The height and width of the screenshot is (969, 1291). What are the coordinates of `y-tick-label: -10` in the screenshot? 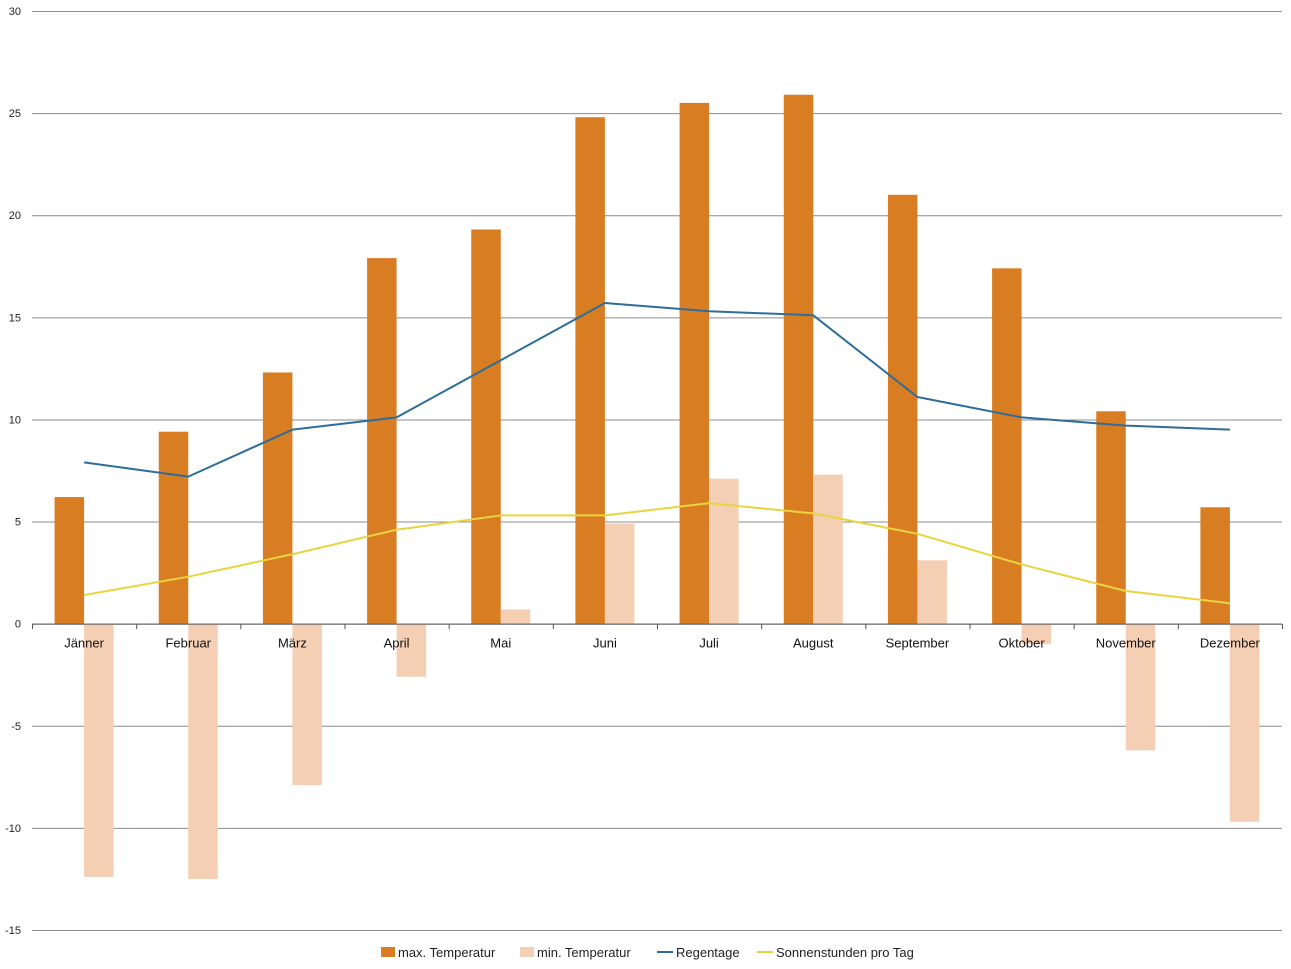 It's located at (13, 829).